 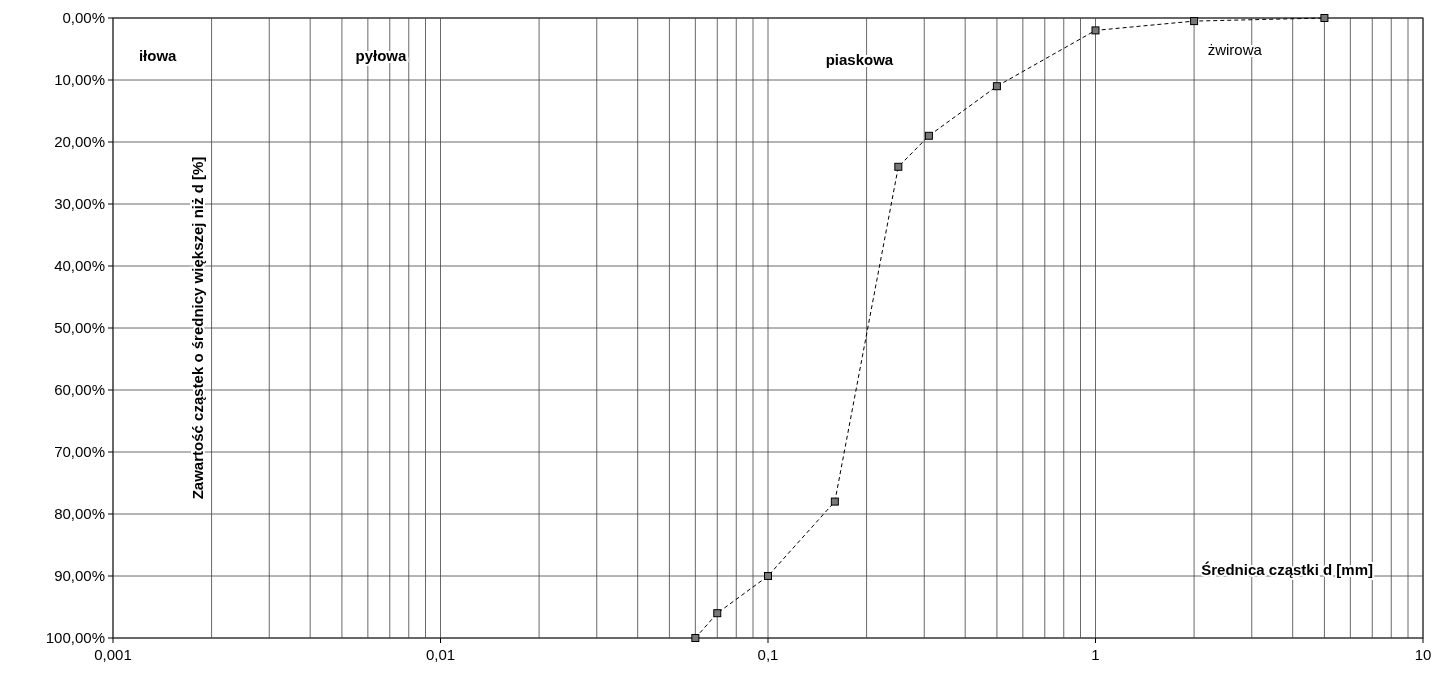 I want to click on y-tick-label: 0,00%, so click(x=83, y=17).